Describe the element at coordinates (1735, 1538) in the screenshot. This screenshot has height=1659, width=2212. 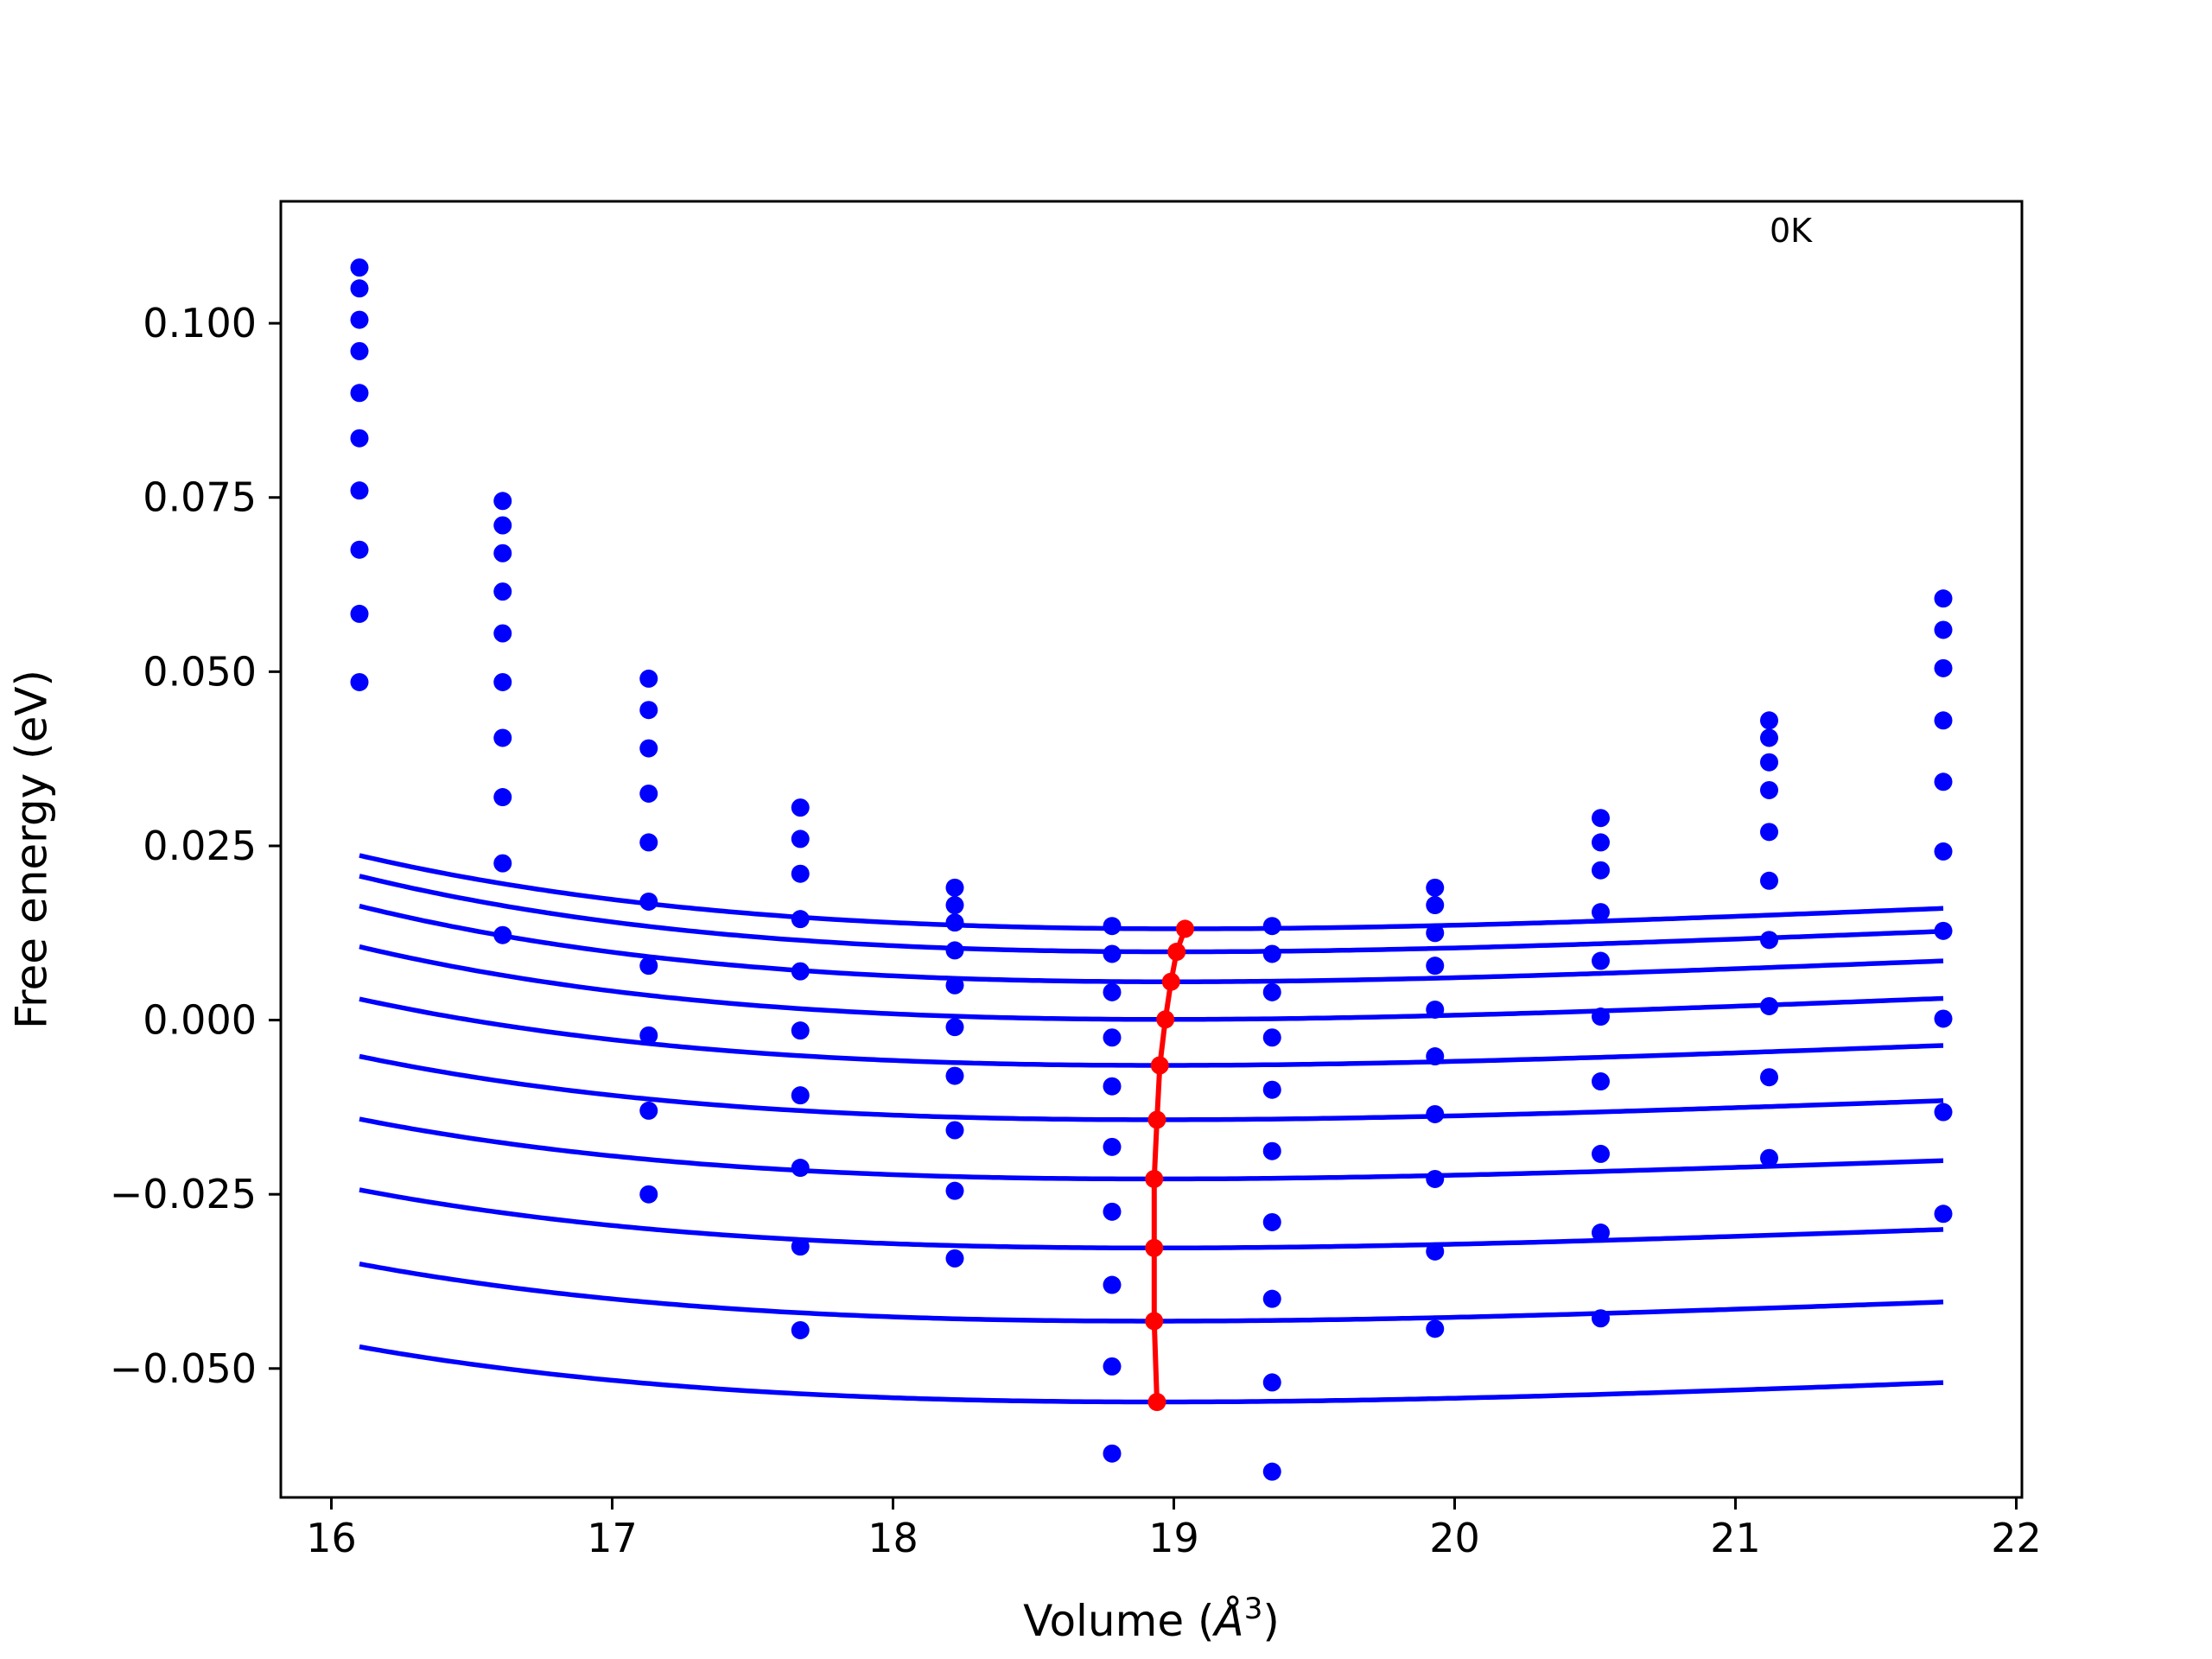
I see `x-tick-label: 21` at that location.